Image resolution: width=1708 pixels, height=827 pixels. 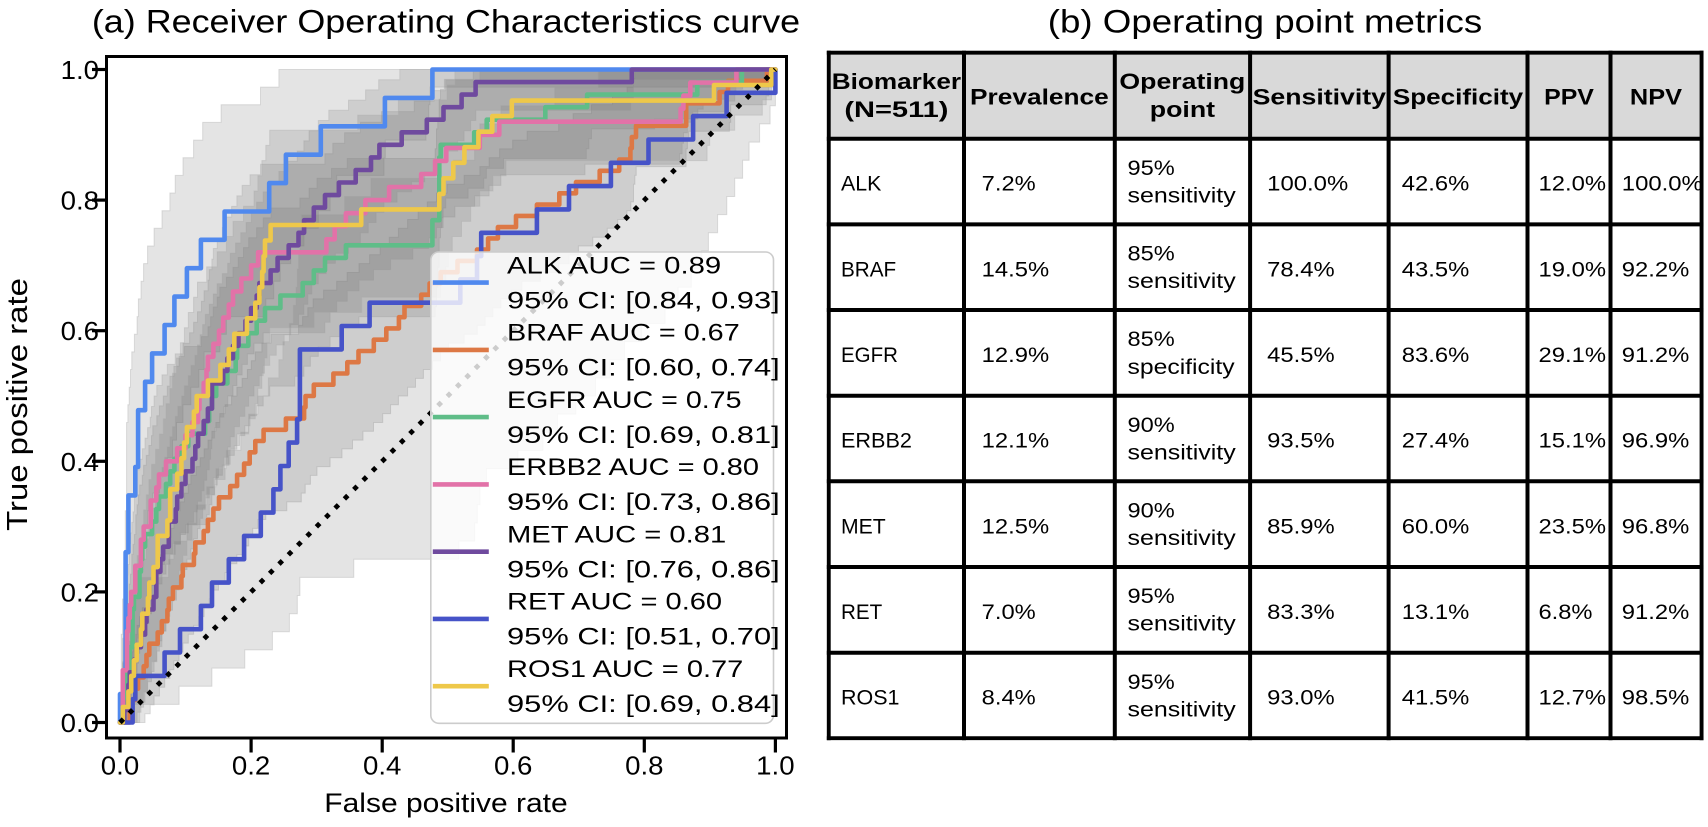 What do you see at coordinates (870, 698) in the screenshot?
I see `svg-text: ROS1` at bounding box center [870, 698].